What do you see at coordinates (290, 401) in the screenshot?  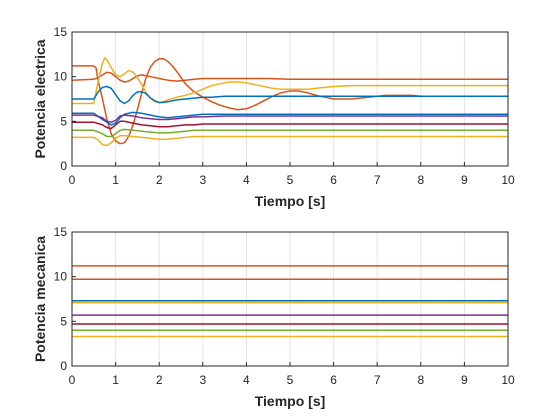 I see `bottom-x-axis-label: Tiempo [s]` at bounding box center [290, 401].